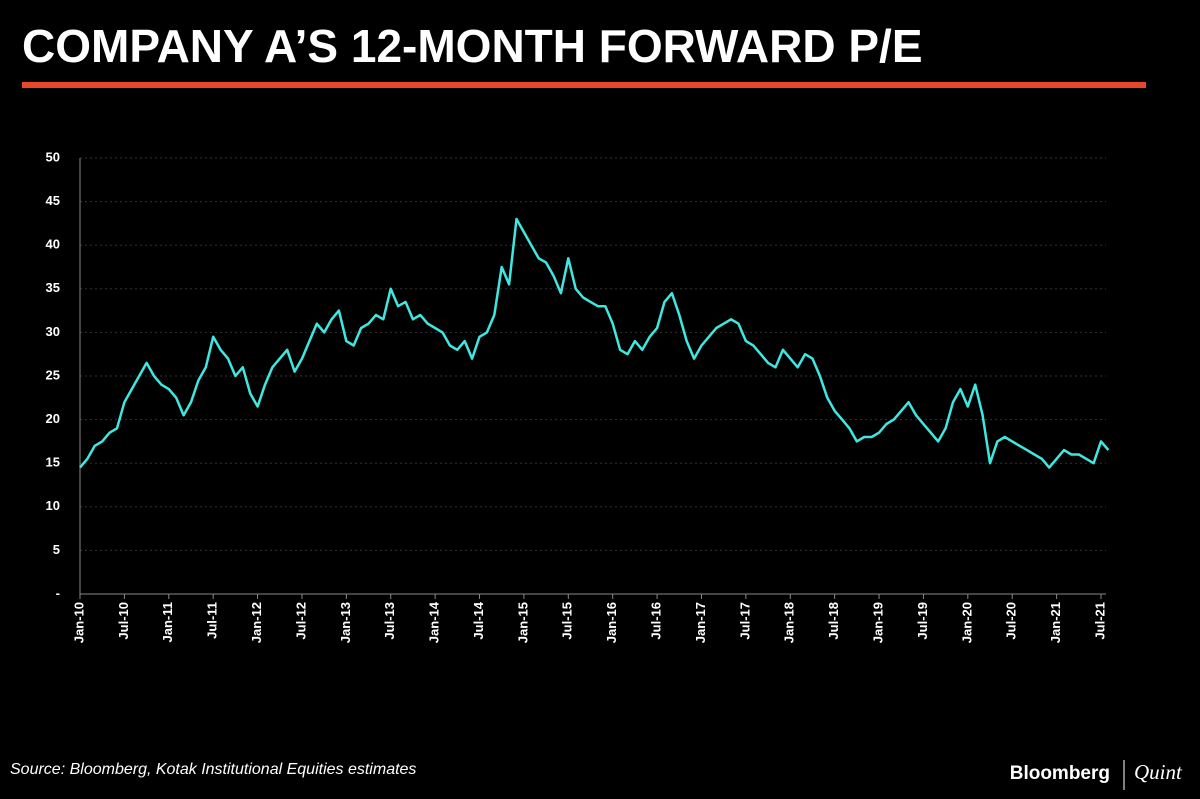 The height and width of the screenshot is (799, 1200). Describe the element at coordinates (1055, 622) in the screenshot. I see `x-tick-label: Jan-21` at that location.